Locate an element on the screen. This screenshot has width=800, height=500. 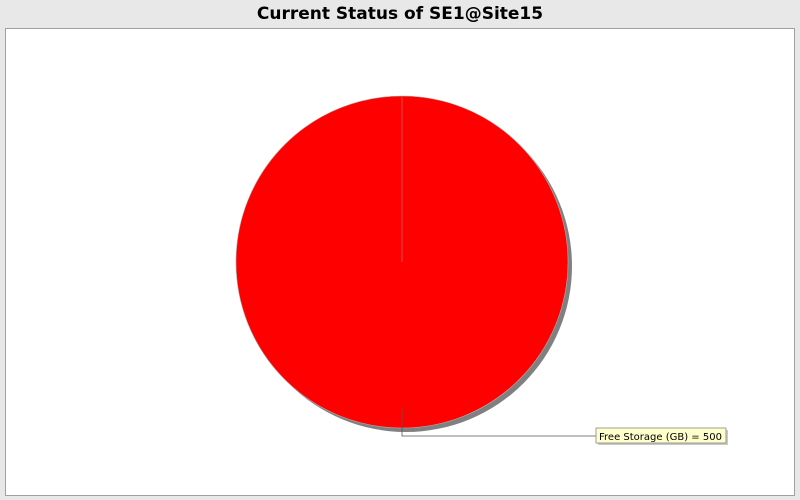
slice-label: Free Storage (GB) = 500 is located at coordinates (661, 436).